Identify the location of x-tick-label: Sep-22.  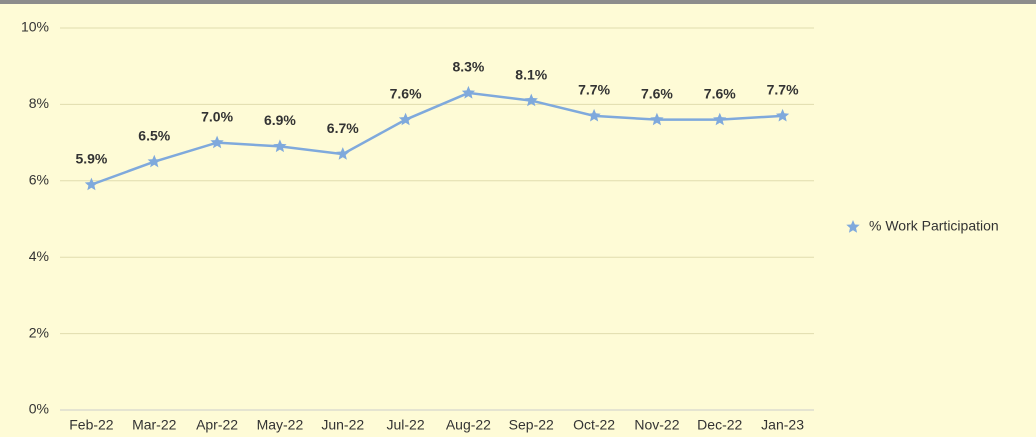
(531, 425).